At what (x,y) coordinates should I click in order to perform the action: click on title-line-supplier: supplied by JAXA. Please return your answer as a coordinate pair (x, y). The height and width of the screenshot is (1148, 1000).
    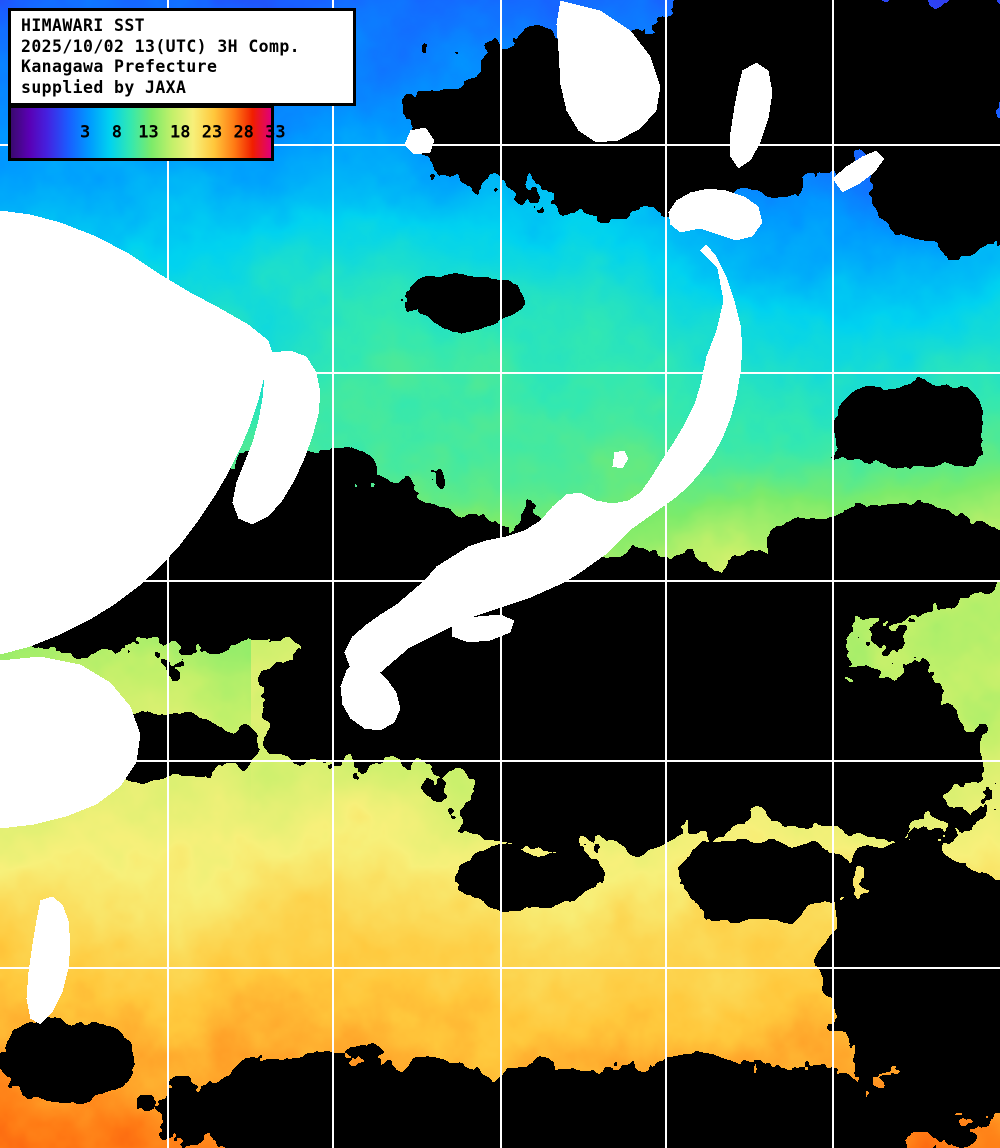
    Looking at the image, I should click on (104, 87).